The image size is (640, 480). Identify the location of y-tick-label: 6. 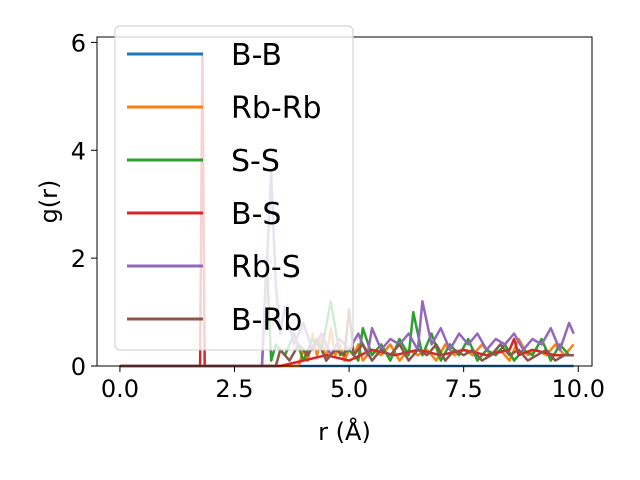
(78, 43).